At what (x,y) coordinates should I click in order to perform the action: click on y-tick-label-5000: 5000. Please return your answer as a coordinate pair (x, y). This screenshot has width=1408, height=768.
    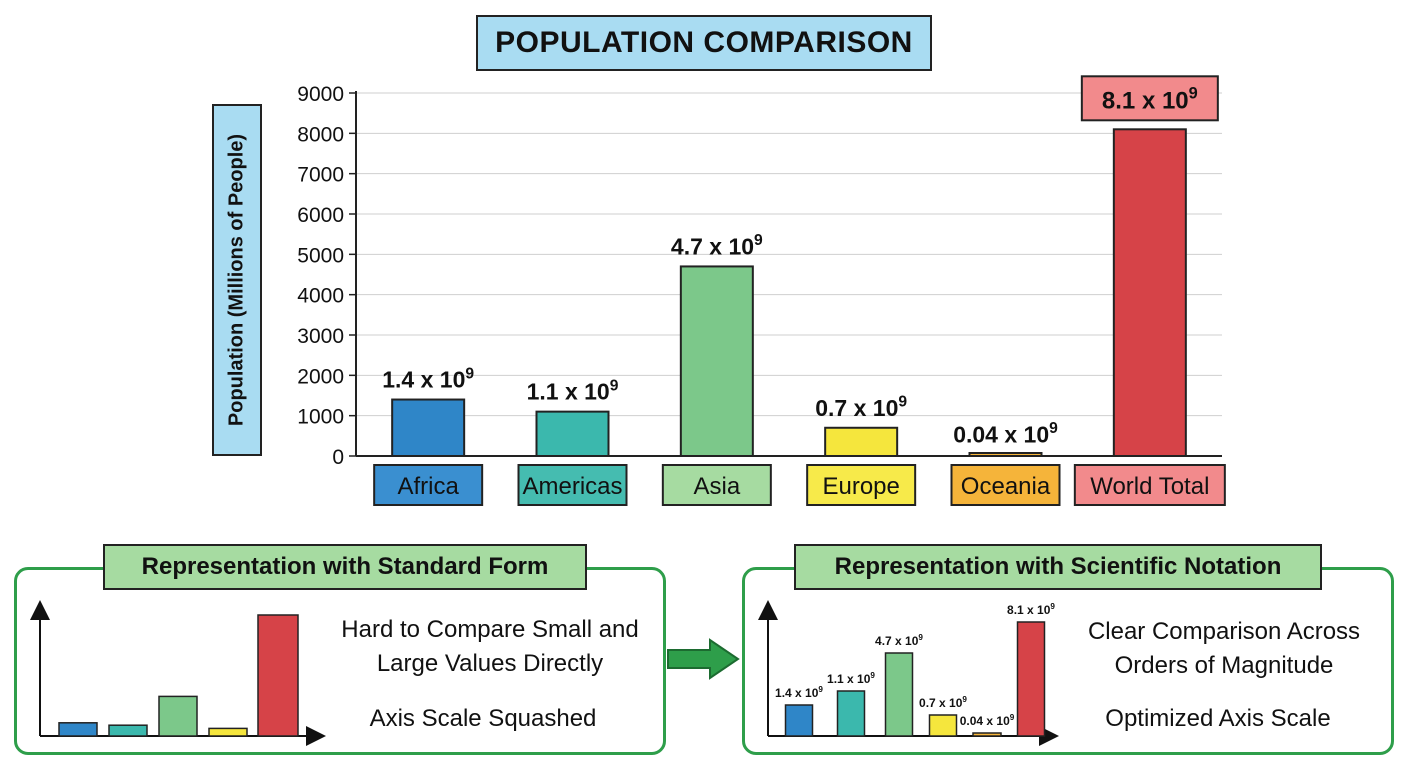
    Looking at the image, I should click on (320, 255).